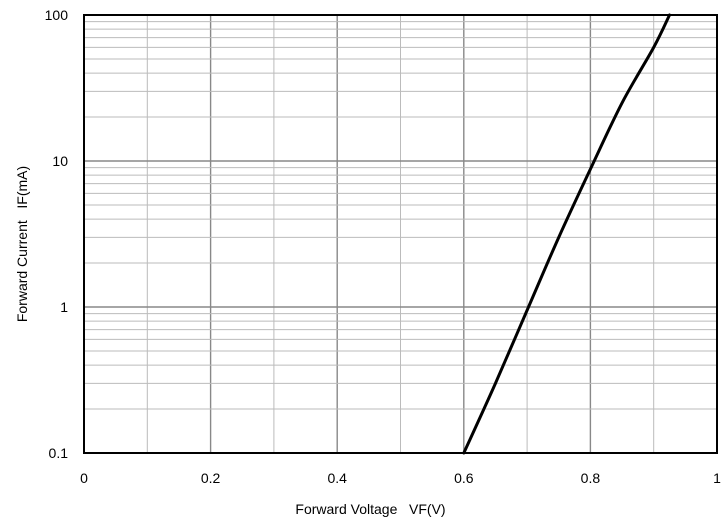  What do you see at coordinates (59, 453) in the screenshot?
I see `y-tick-label: 0.1` at bounding box center [59, 453].